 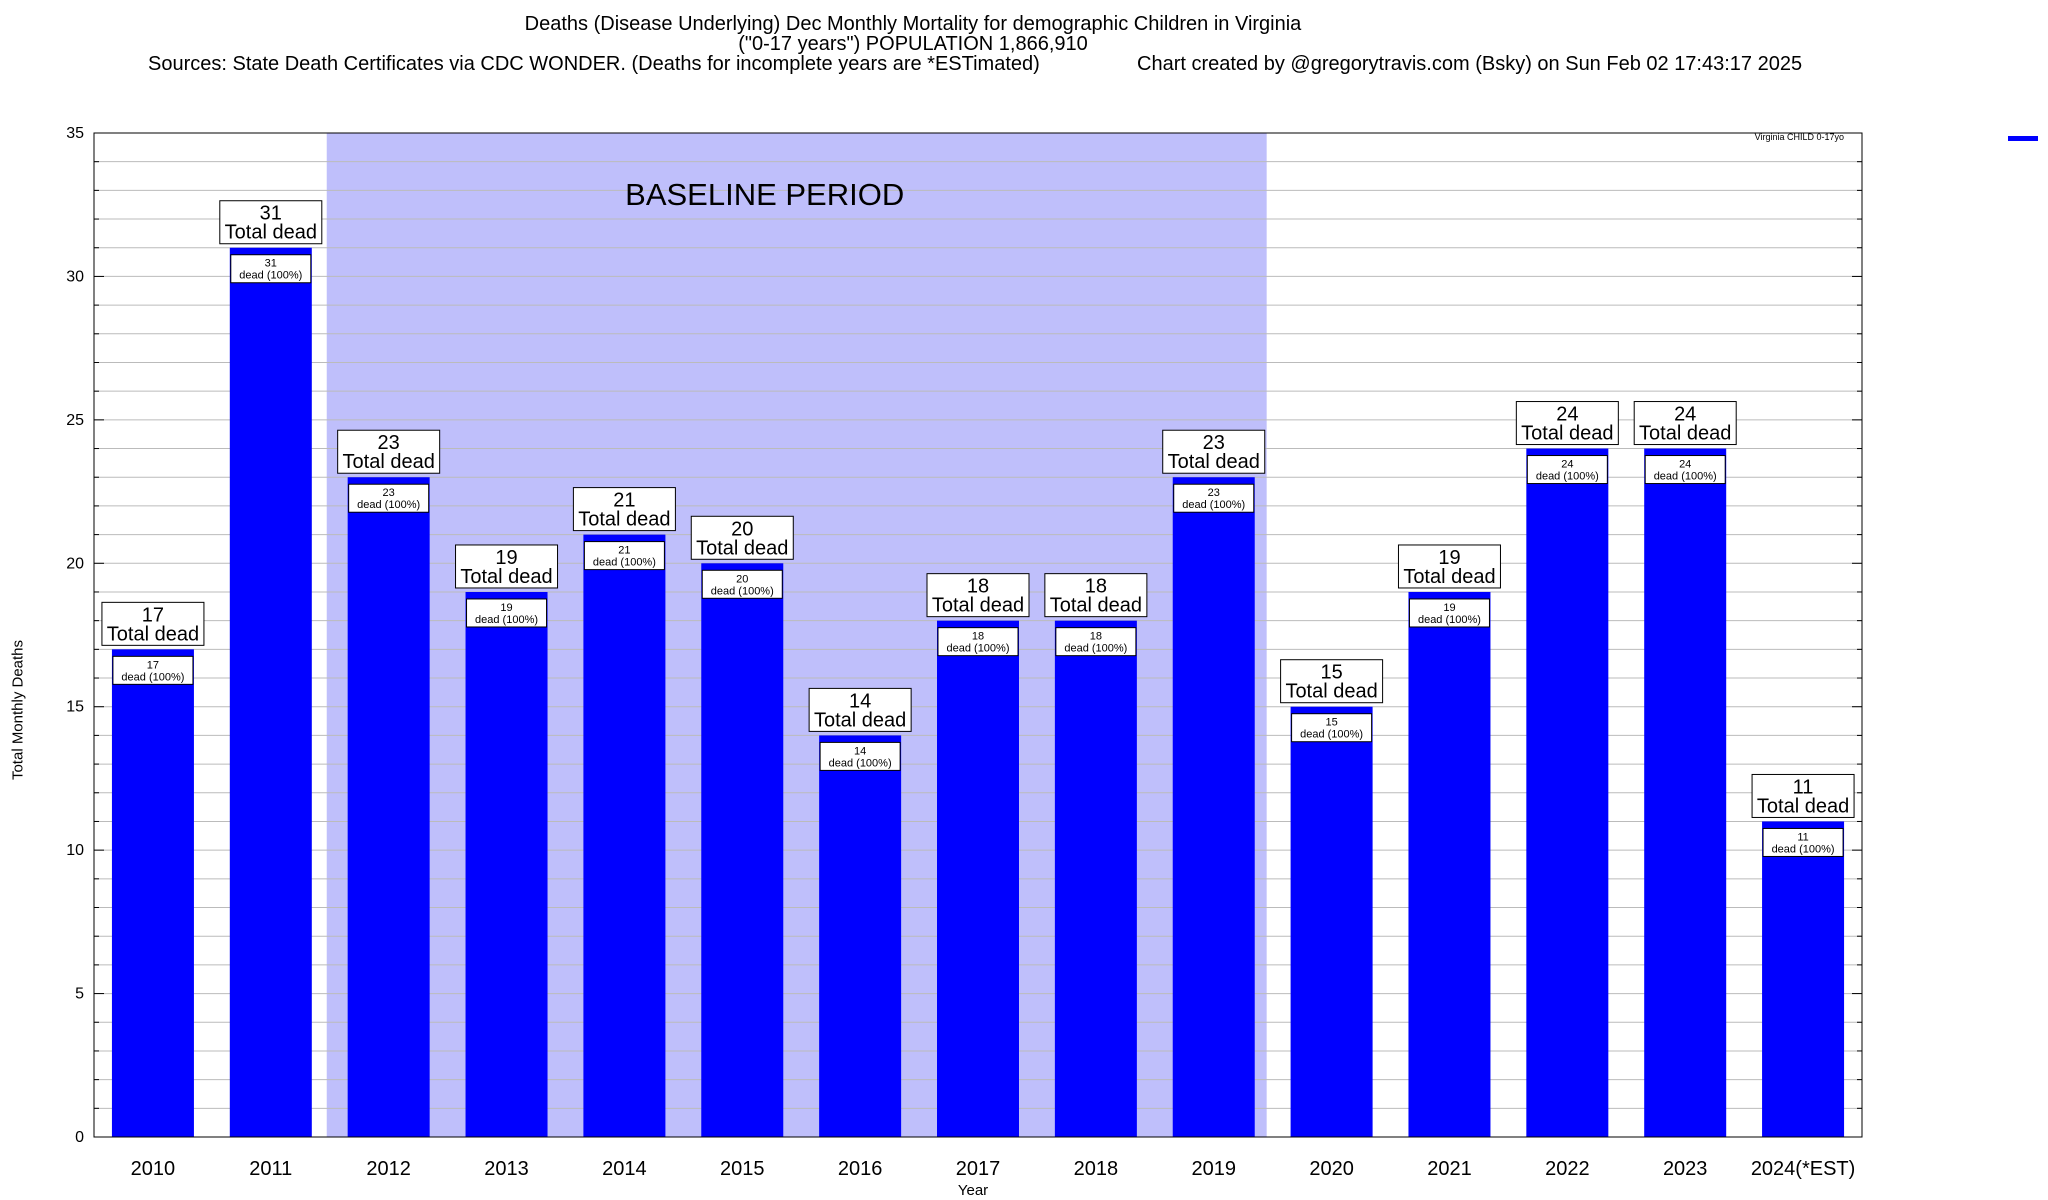 What do you see at coordinates (978, 1169) in the screenshot?
I see `x-tick-label: 2017` at bounding box center [978, 1169].